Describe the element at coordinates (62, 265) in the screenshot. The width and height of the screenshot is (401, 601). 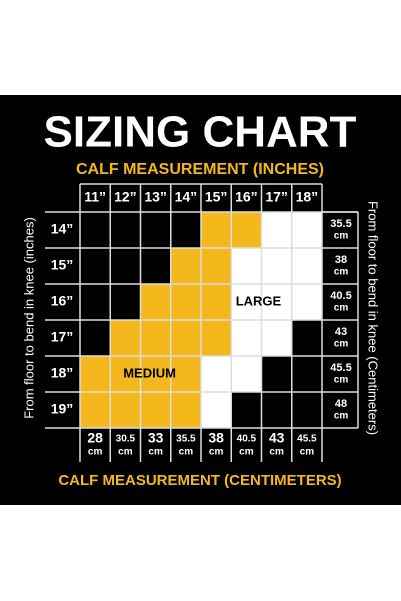
I see `row-header: 15”` at that location.